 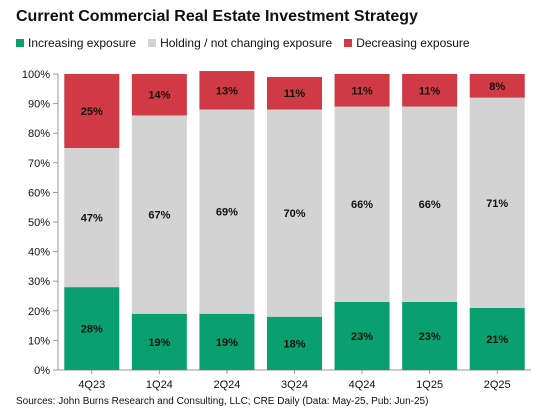 I want to click on data-label: 28%, so click(x=92, y=330).